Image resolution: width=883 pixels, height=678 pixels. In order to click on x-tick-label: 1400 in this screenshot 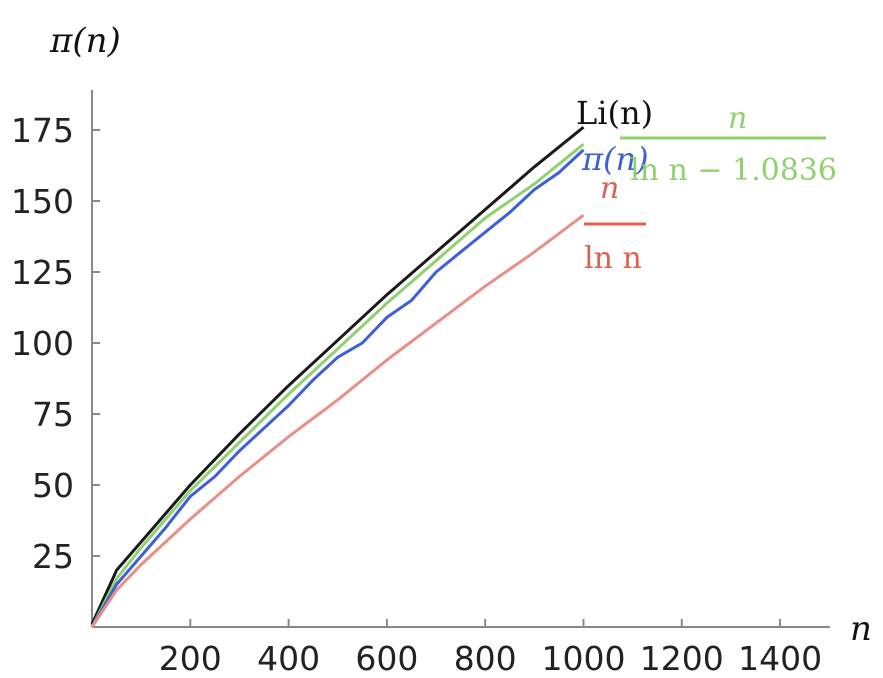, I will do `click(780, 658)`.